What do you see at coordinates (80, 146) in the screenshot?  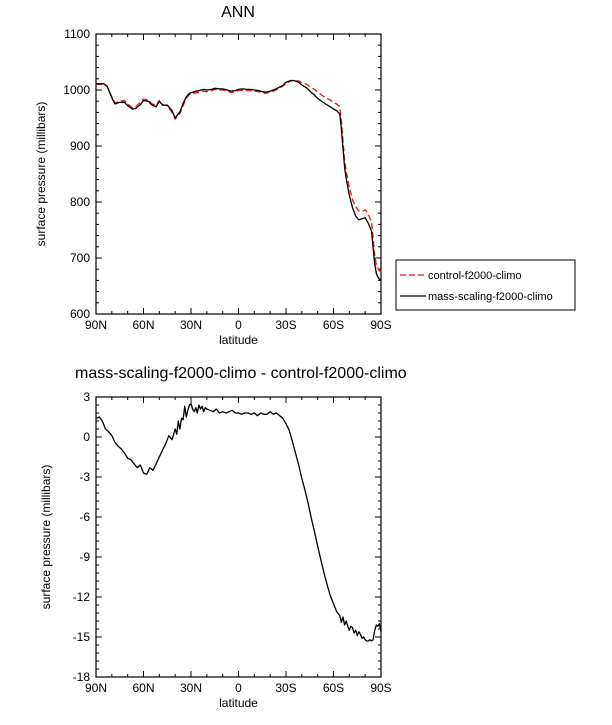 I see `y-tick-label: 900` at bounding box center [80, 146].